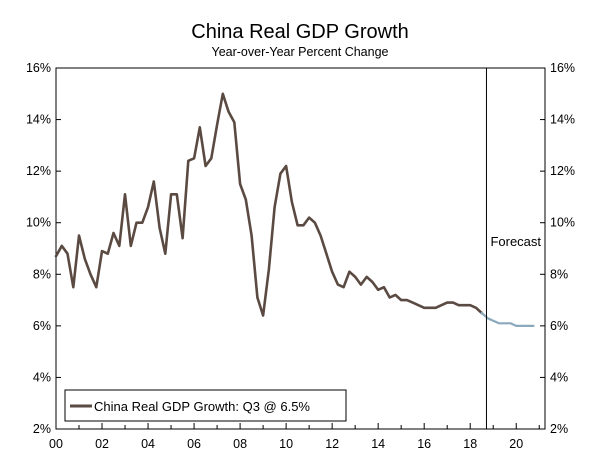  I want to click on forecast-label: Forecast, so click(515, 241).